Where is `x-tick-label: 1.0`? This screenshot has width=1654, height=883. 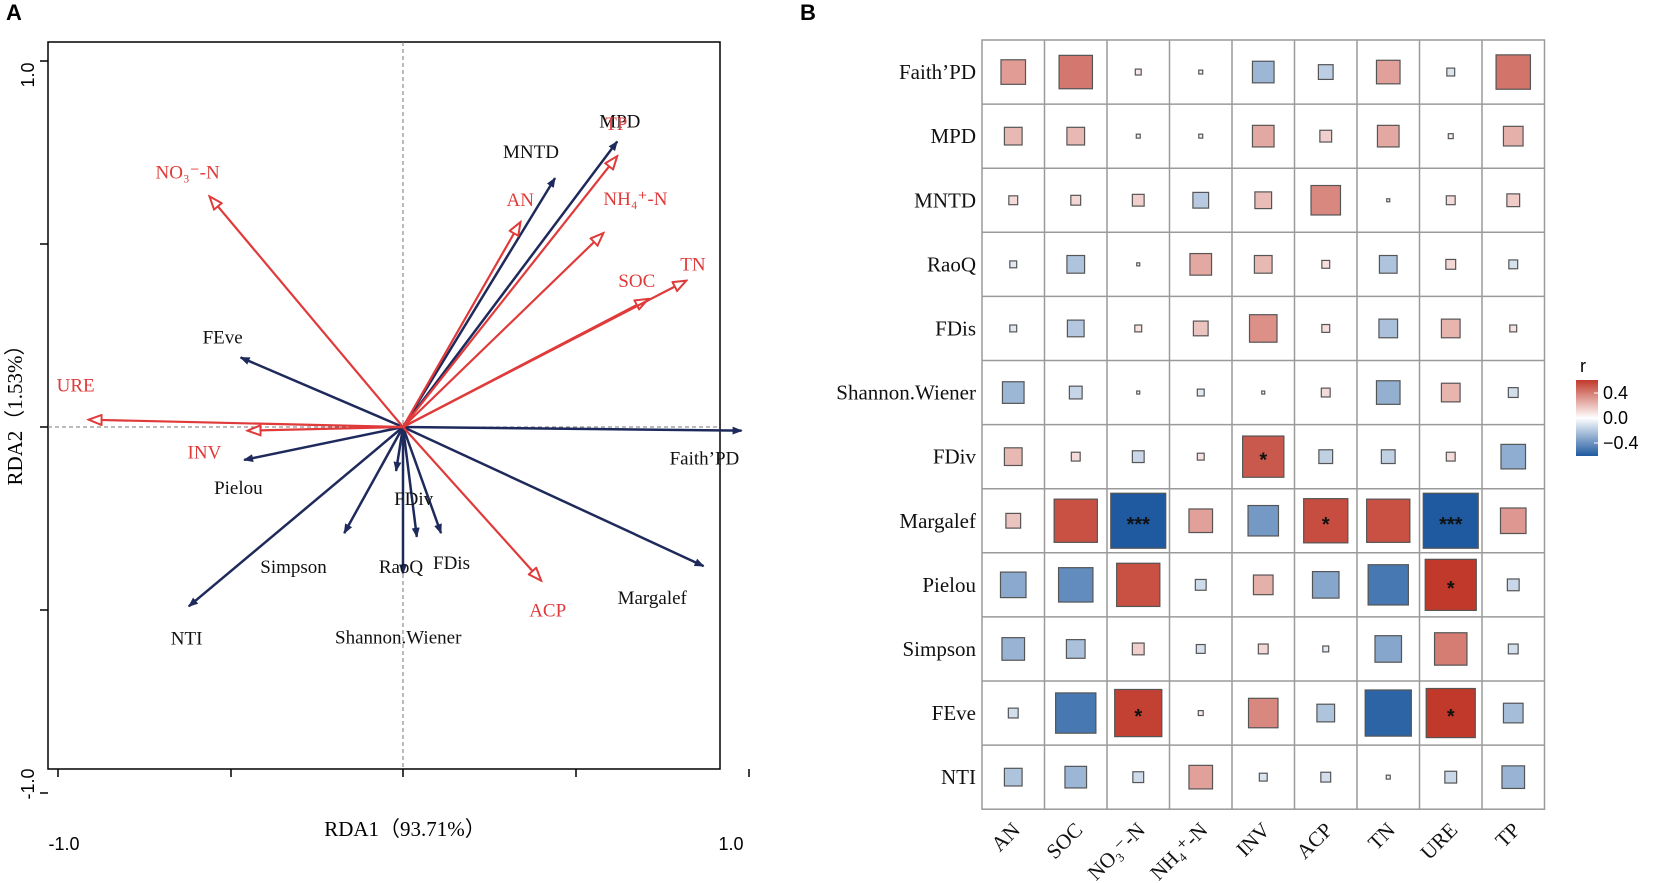
x-tick-label: 1.0 is located at coordinates (730, 844).